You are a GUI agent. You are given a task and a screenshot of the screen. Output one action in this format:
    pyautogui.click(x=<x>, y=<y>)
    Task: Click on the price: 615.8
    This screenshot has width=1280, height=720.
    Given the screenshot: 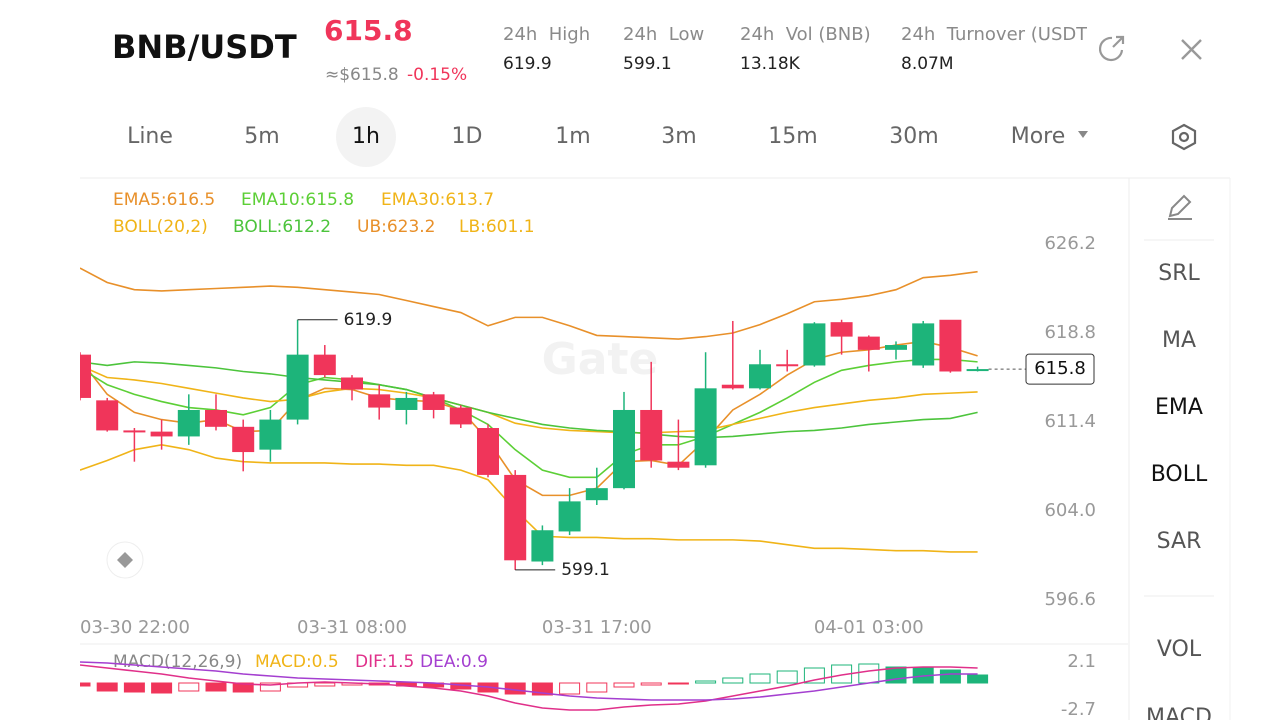 What is the action you would take?
    pyautogui.click(x=368, y=30)
    